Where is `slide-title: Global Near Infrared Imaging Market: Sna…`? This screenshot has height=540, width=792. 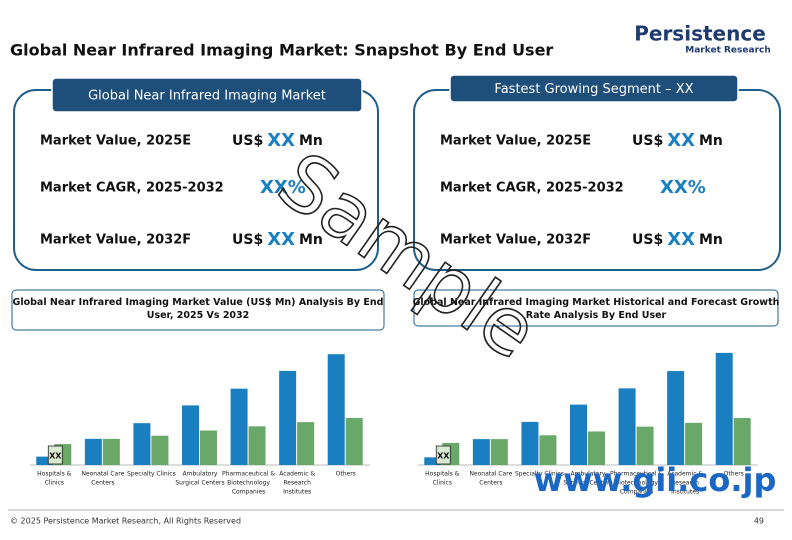
slide-title: Global Near Infrared Imaging Market: Sna… is located at coordinates (281, 50).